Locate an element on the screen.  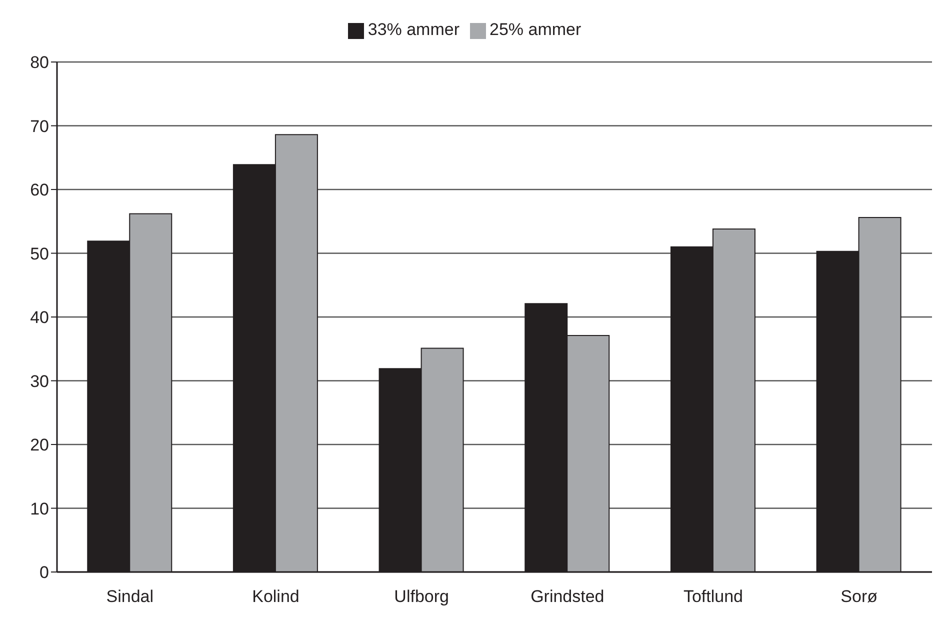
y-tick-label: 50 is located at coordinates (39, 254).